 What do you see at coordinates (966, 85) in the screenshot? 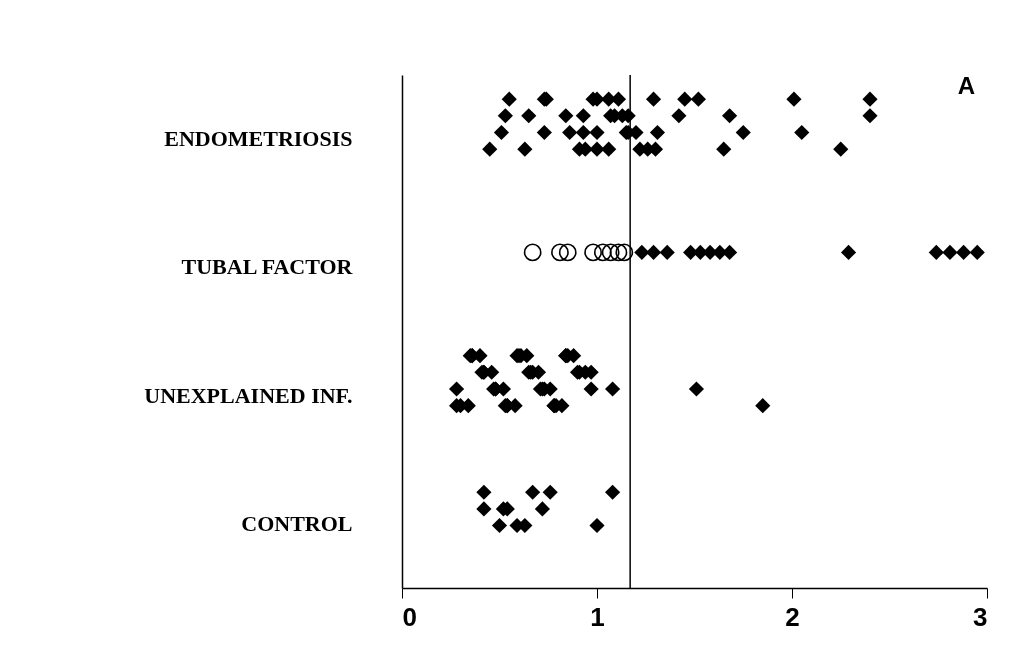
I see `annotation: A` at bounding box center [966, 85].